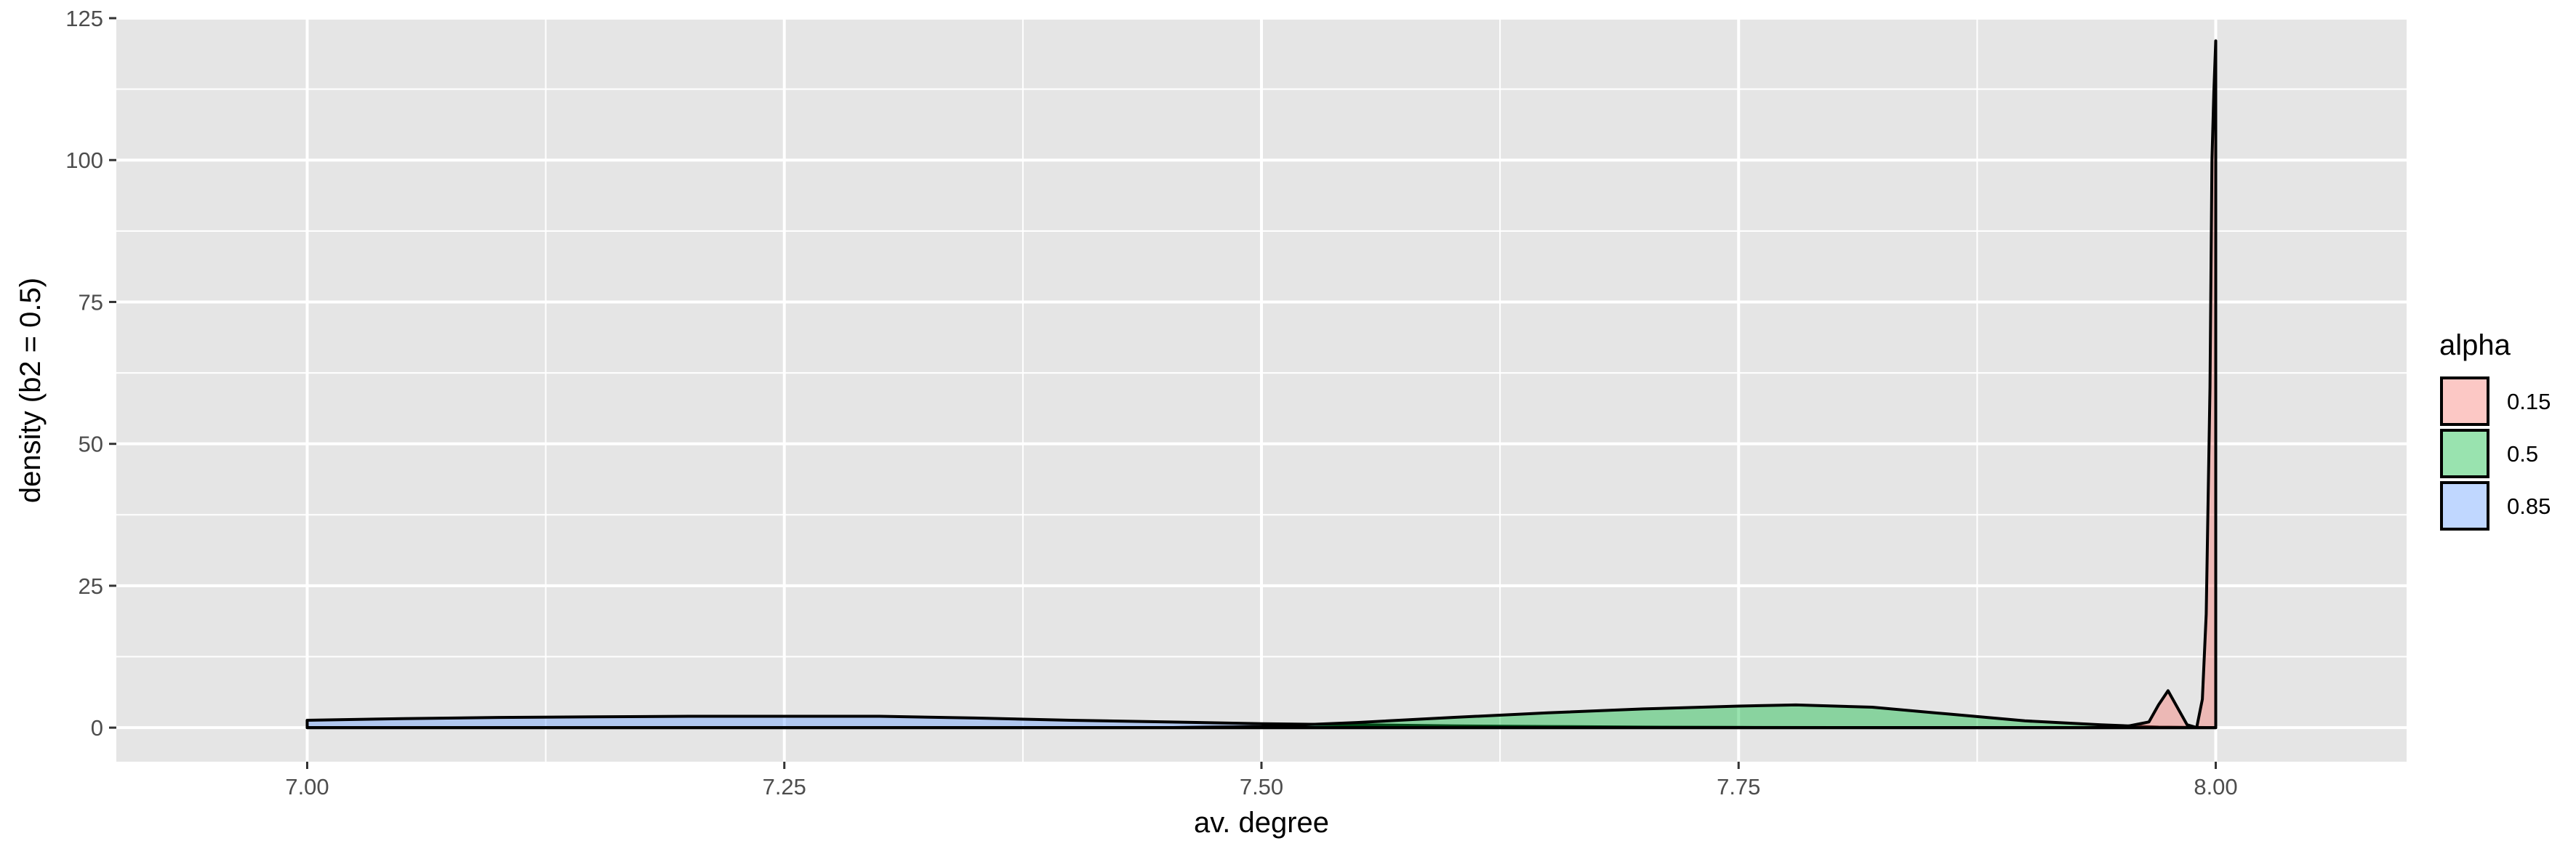  What do you see at coordinates (2495, 430) in the screenshot?
I see `legend: alpha 0.15 0.5 0.85` at bounding box center [2495, 430].